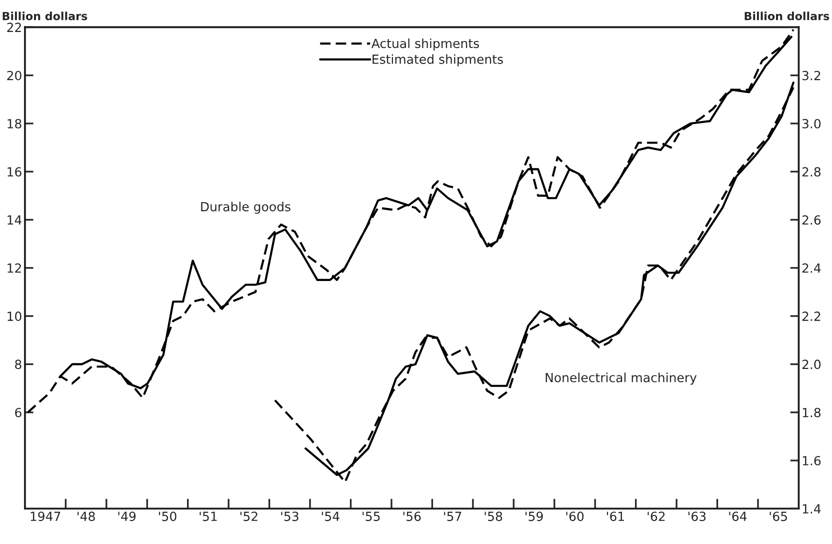  Describe the element at coordinates (45, 16) in the screenshot. I see `y-axis-title: Billion dollars` at that location.